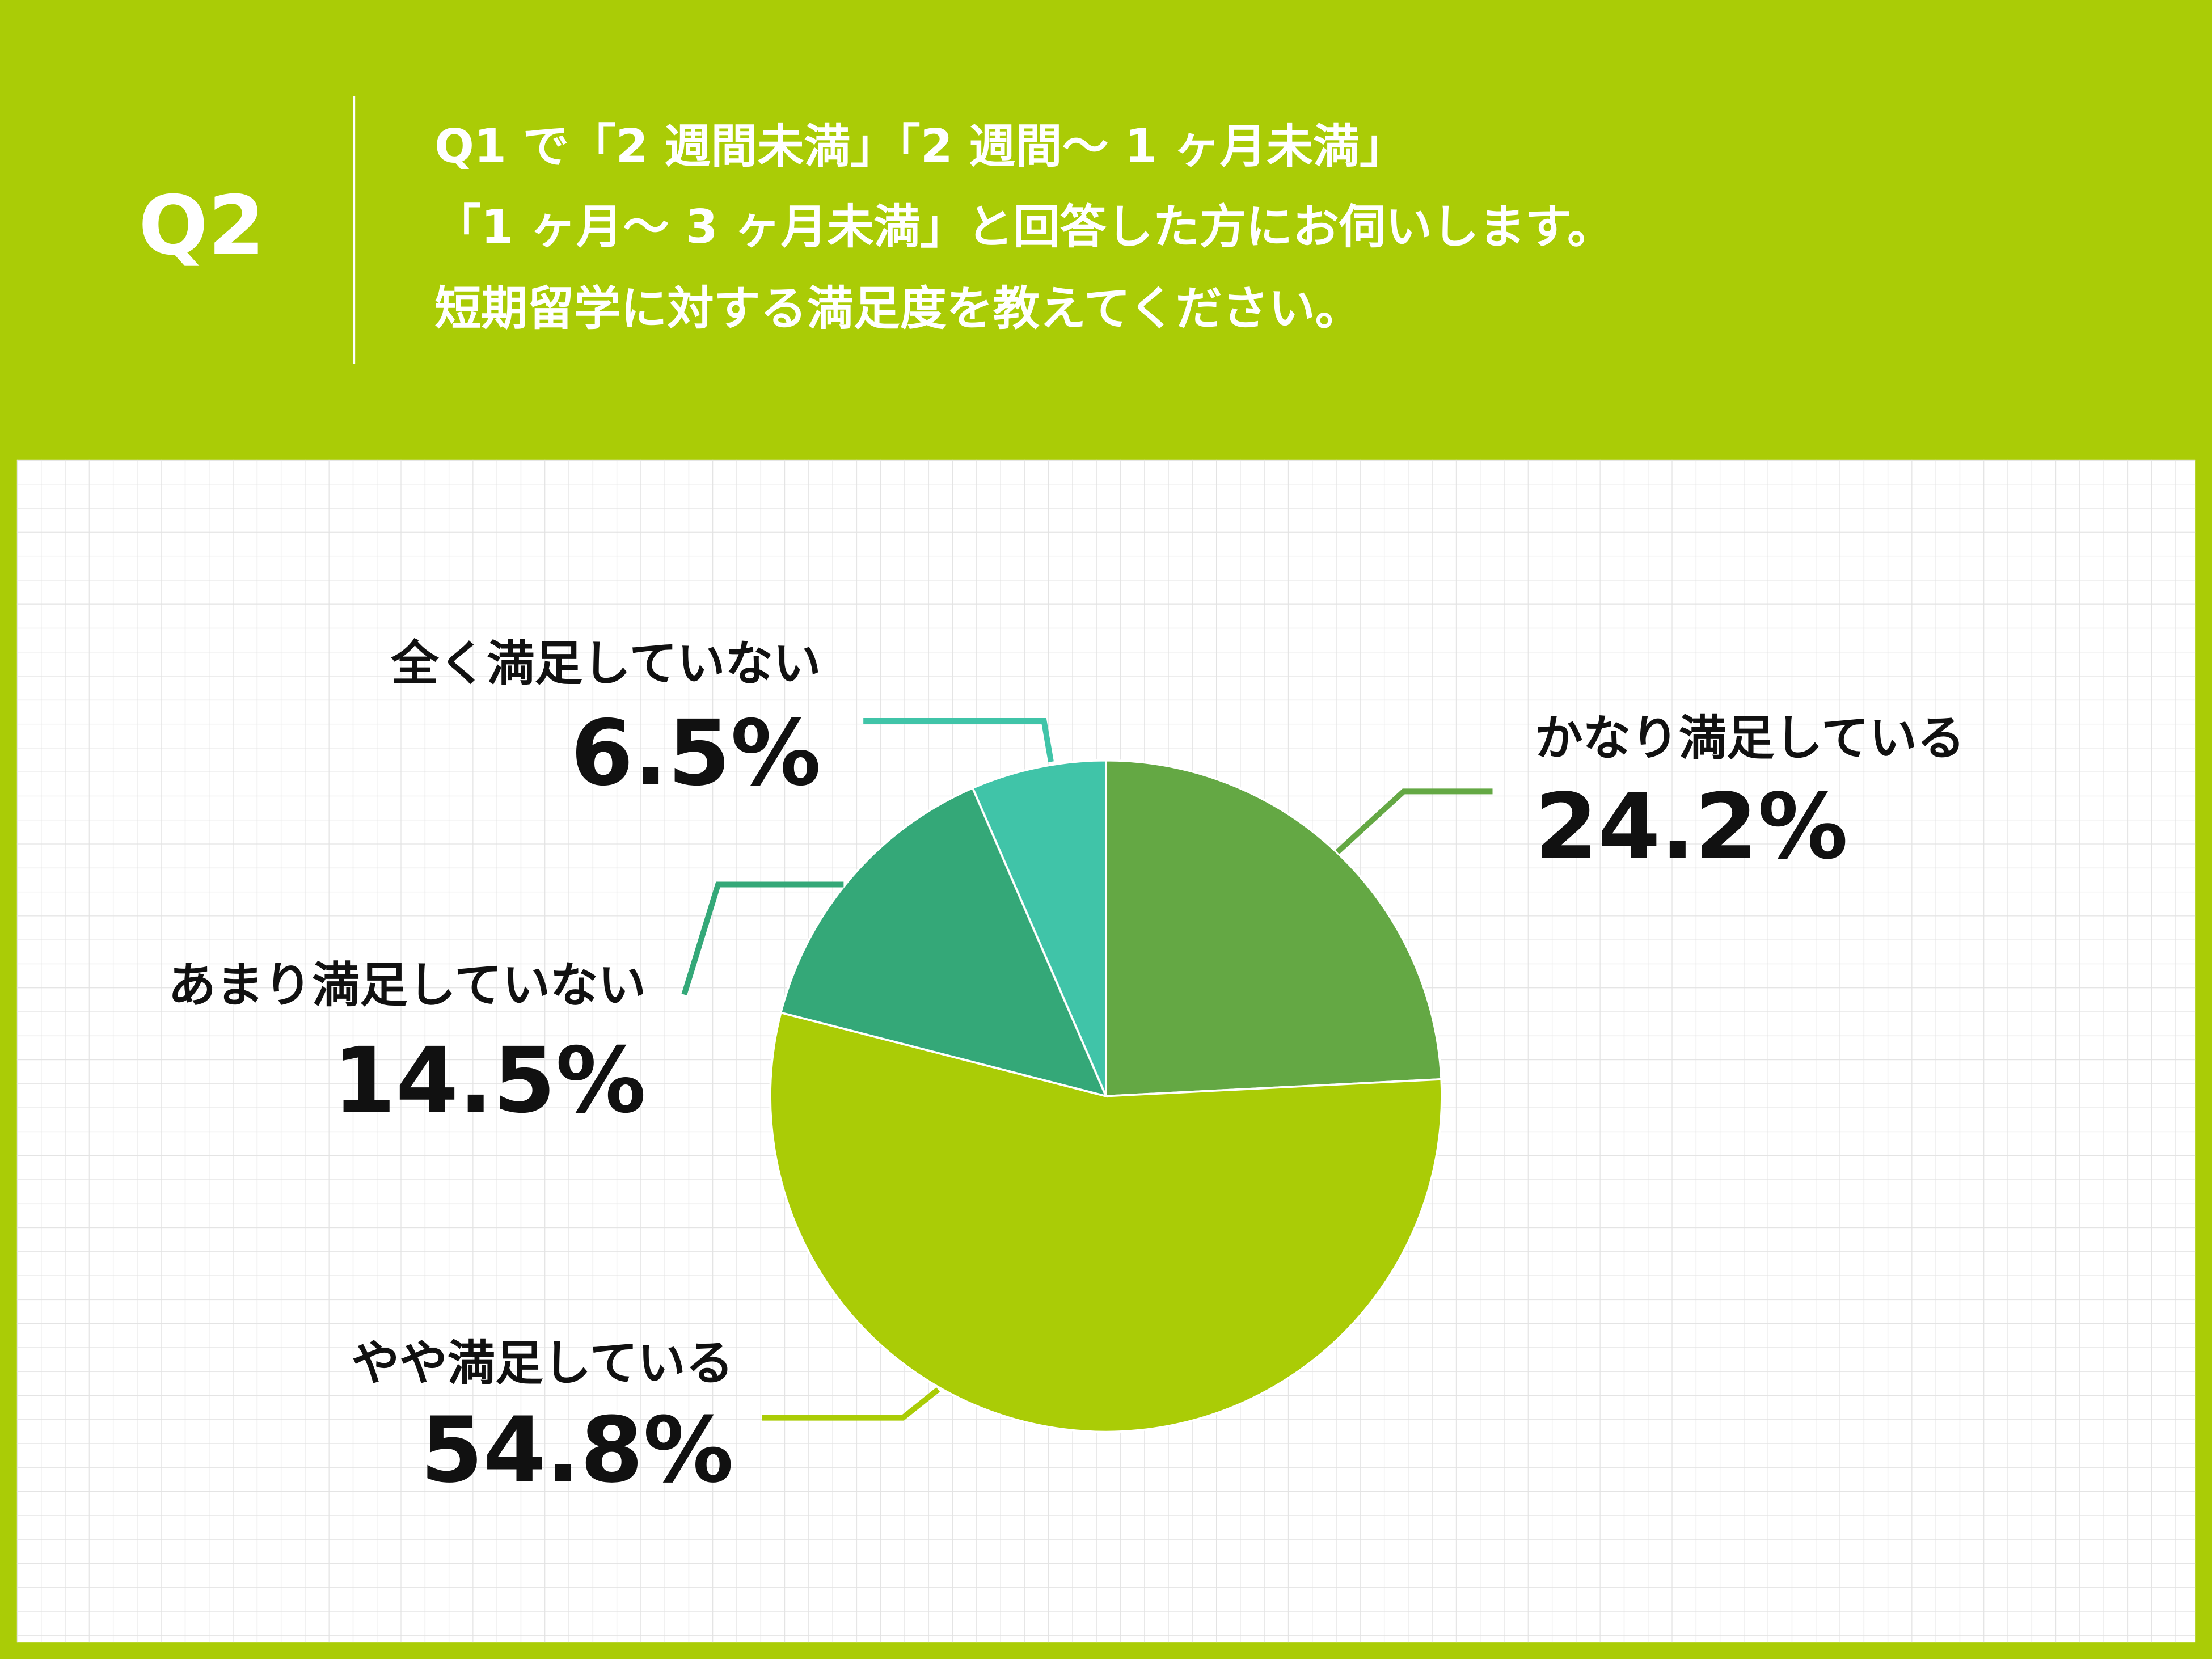 The width and height of the screenshot is (2212, 1659). What do you see at coordinates (920, 147) in the screenshot?
I see `question-line: Q1 で「2 週間未満」「2 週間〜 1 ヶ月未満」` at bounding box center [920, 147].